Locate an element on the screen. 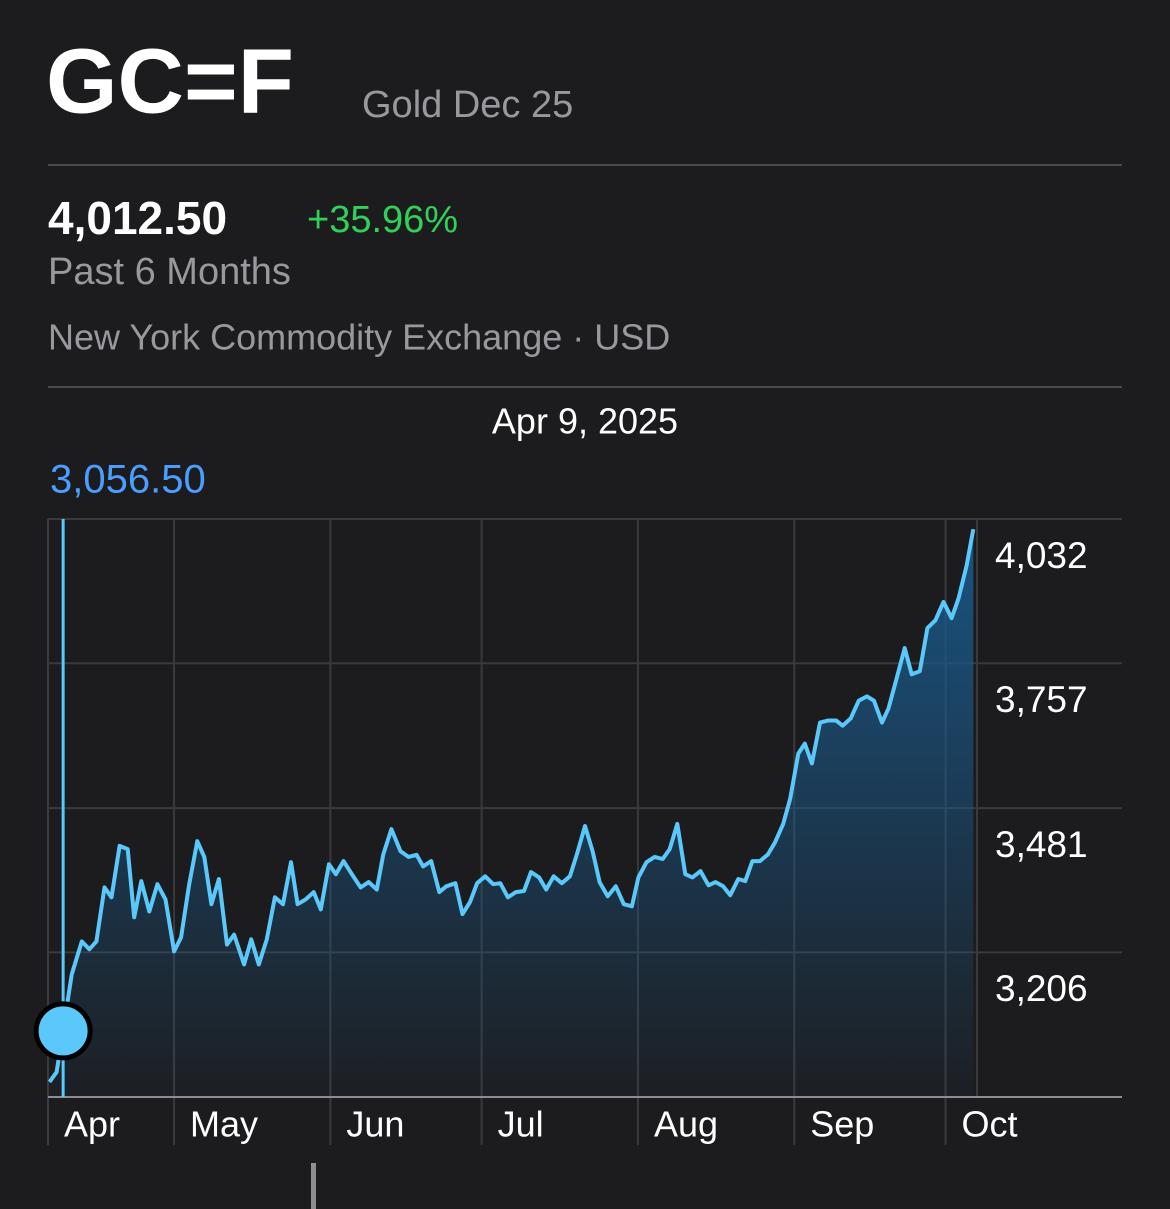 This screenshot has height=1209, width=1170. x-tick-label: Sep is located at coordinates (842, 1124).